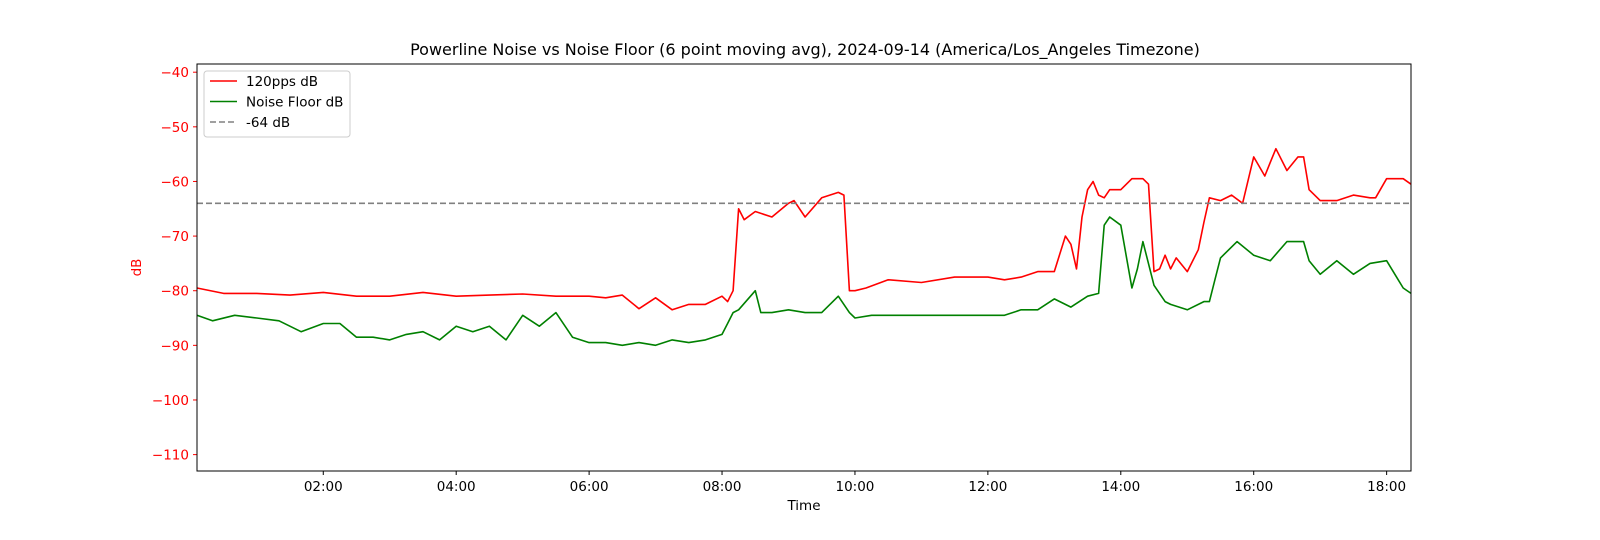  What do you see at coordinates (137, 268) in the screenshot?
I see `y-axis-label: dB` at bounding box center [137, 268].